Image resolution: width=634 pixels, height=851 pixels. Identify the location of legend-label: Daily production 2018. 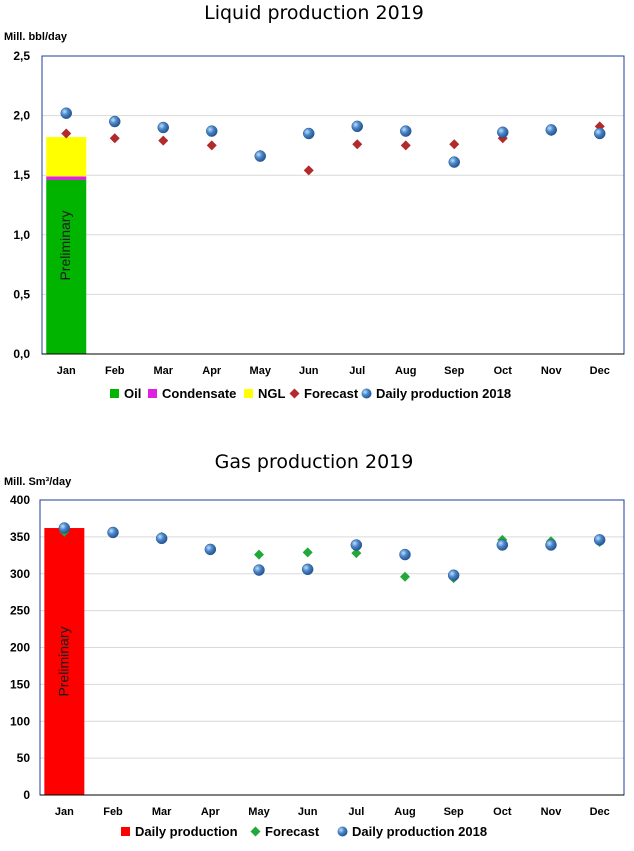
(419, 831).